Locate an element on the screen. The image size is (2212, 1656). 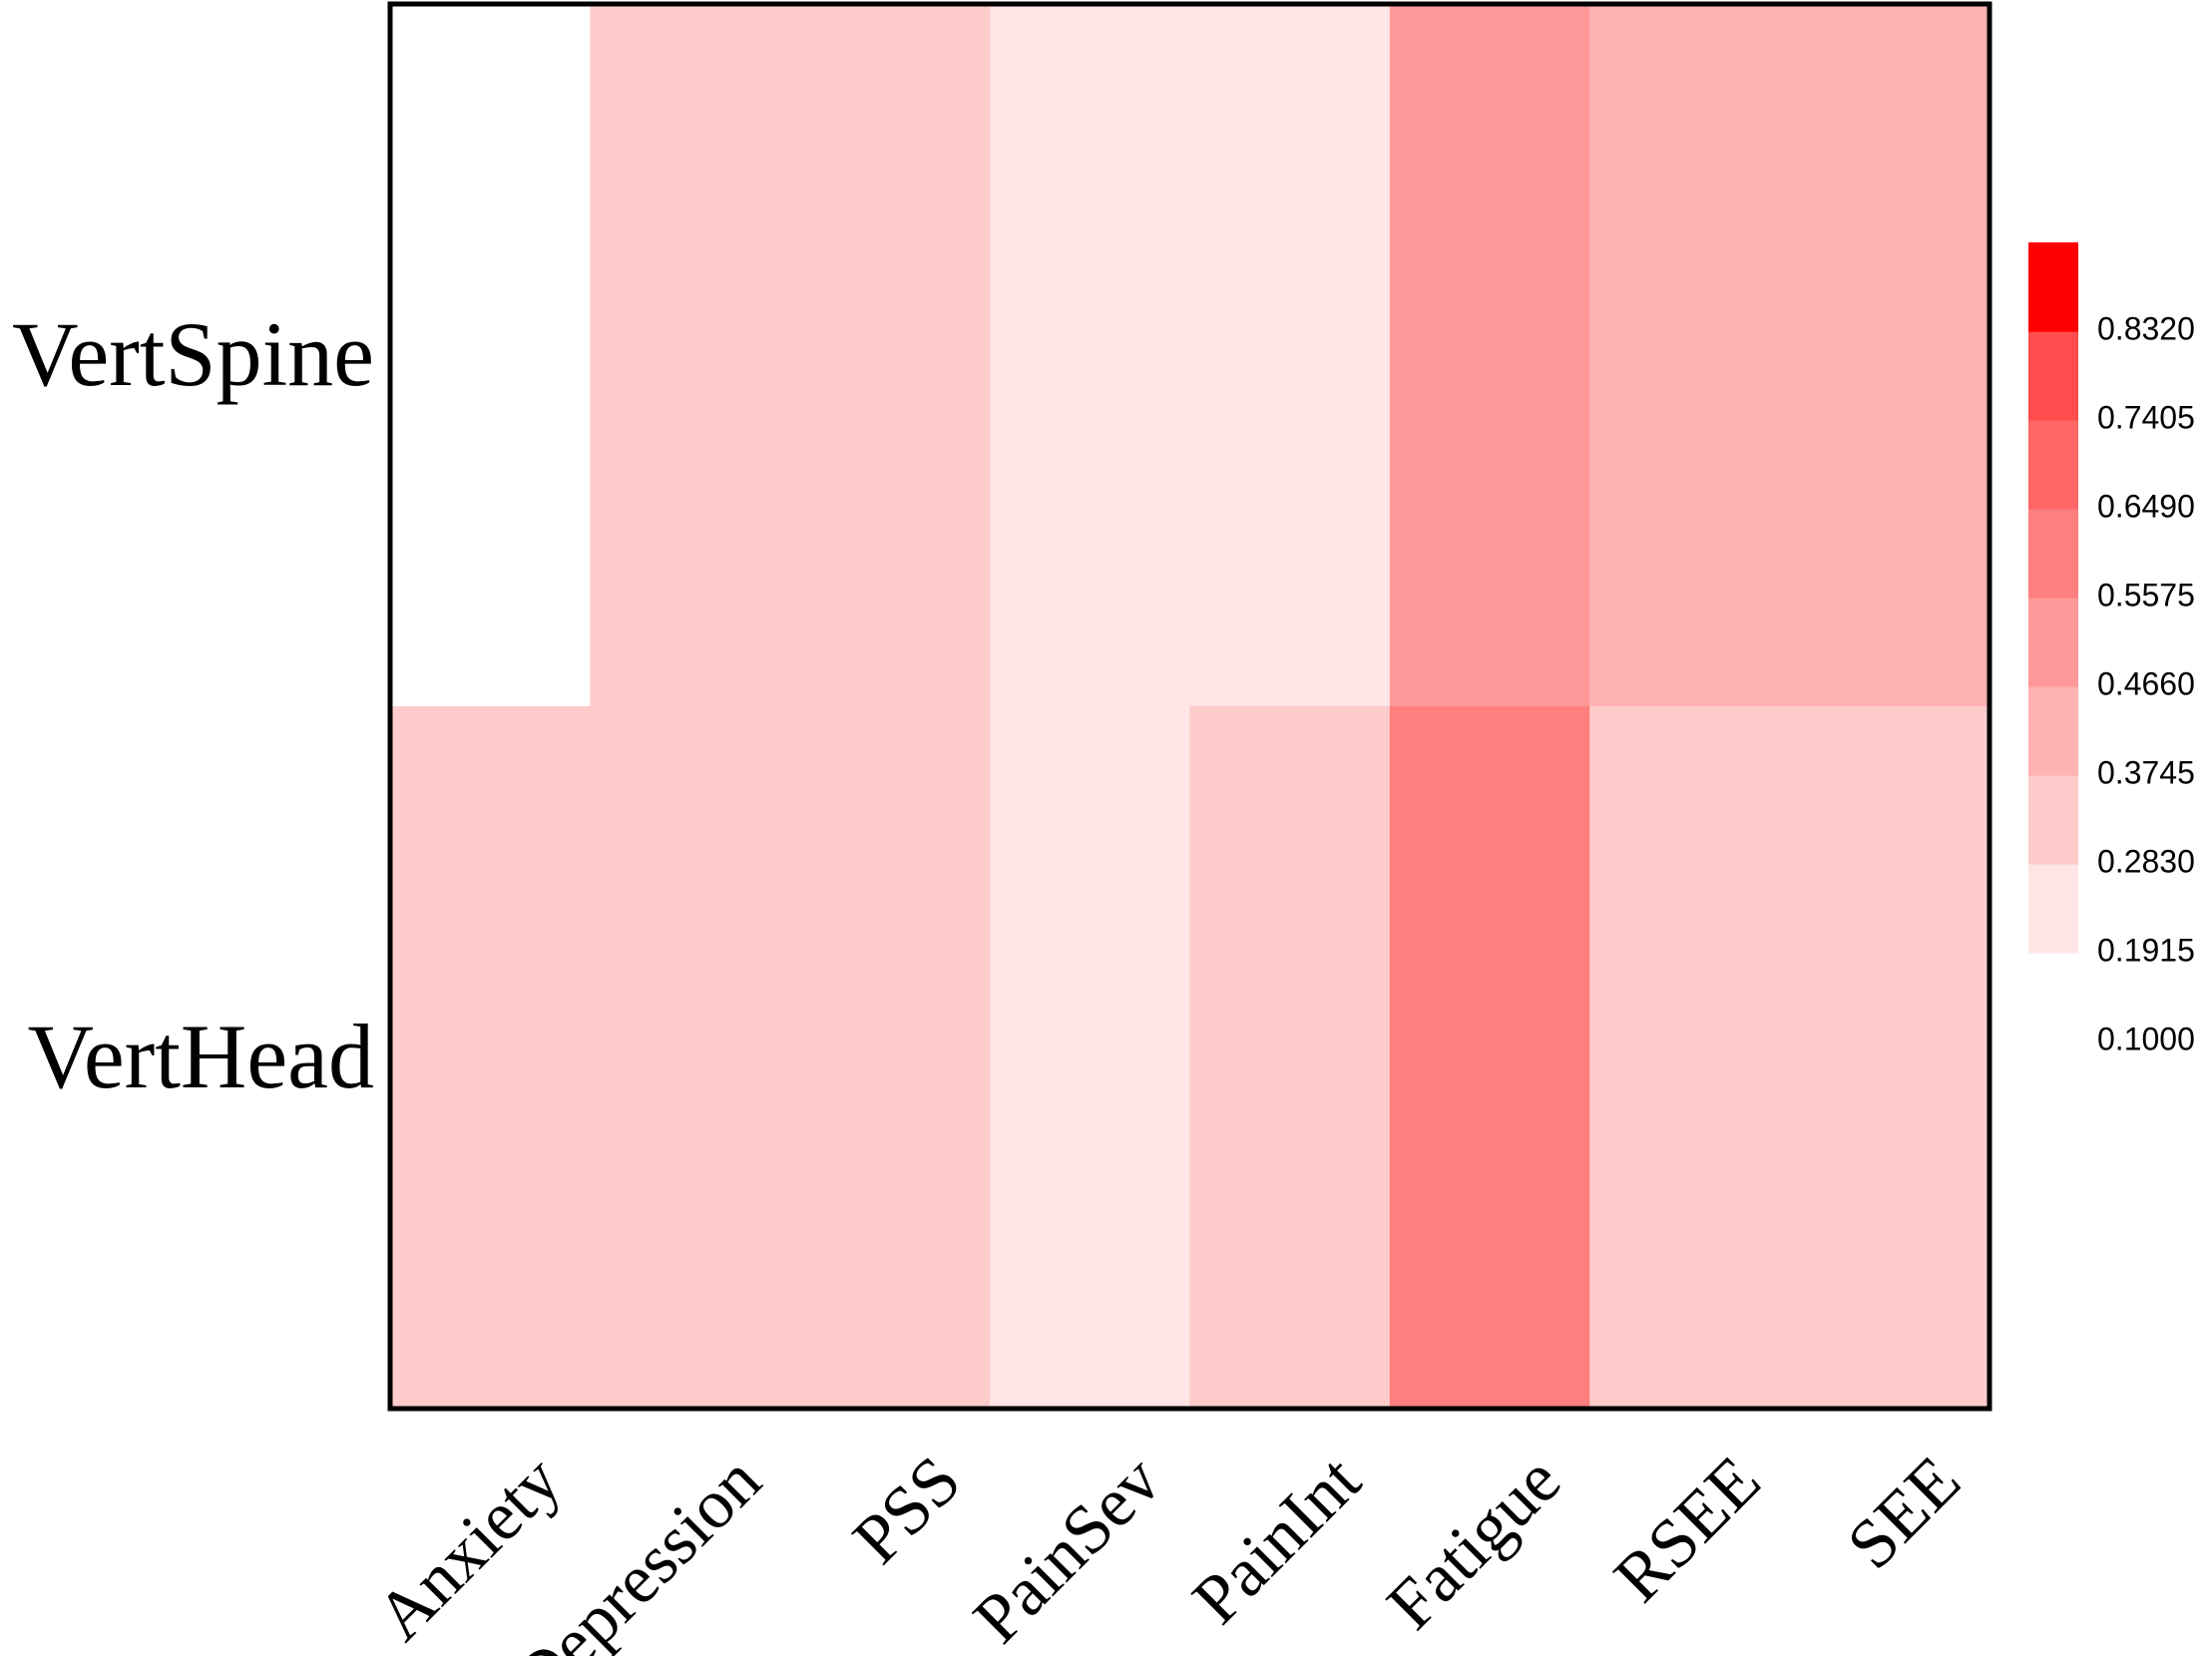
cell-vertspine-anxiety is located at coordinates (490, 356).